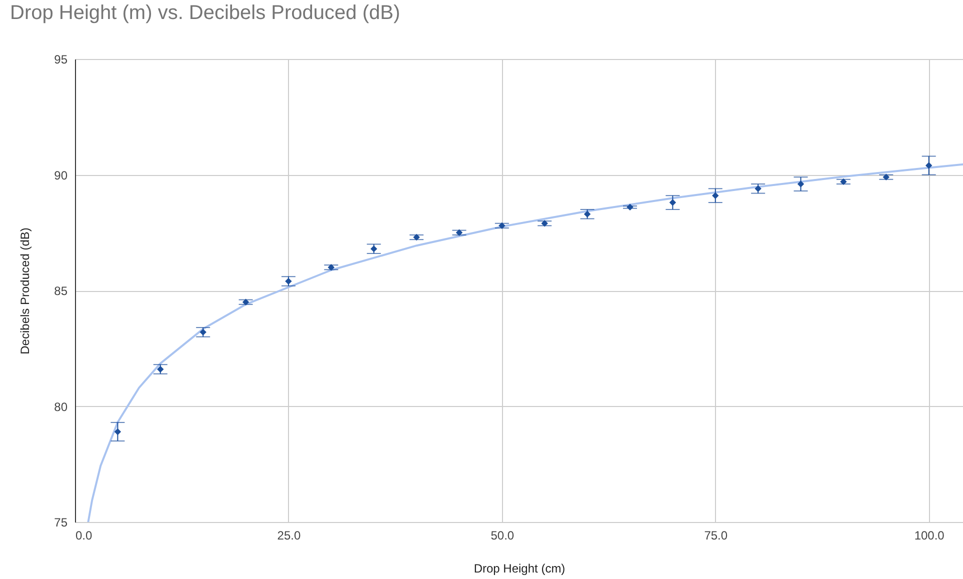  What do you see at coordinates (61, 59) in the screenshot?
I see `y-tick-label: 95` at bounding box center [61, 59].